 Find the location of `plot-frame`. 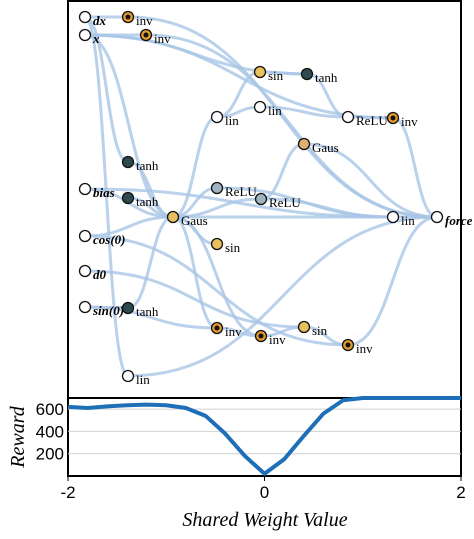

plot-frame is located at coordinates (264, 437).